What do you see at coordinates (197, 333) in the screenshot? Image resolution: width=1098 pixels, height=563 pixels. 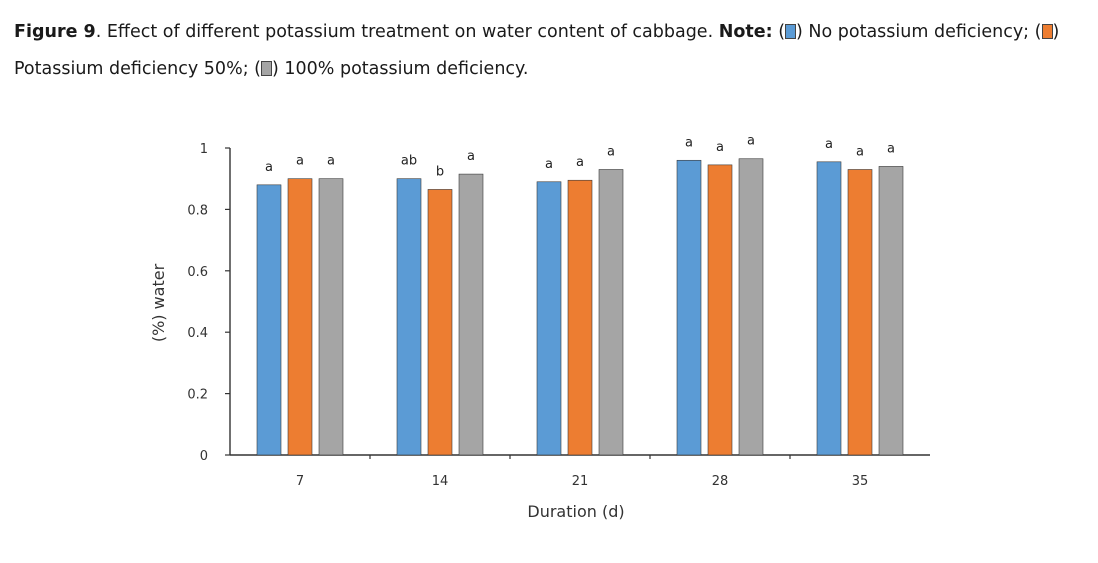 I see `y-tick-label: 0.4` at bounding box center [197, 333].